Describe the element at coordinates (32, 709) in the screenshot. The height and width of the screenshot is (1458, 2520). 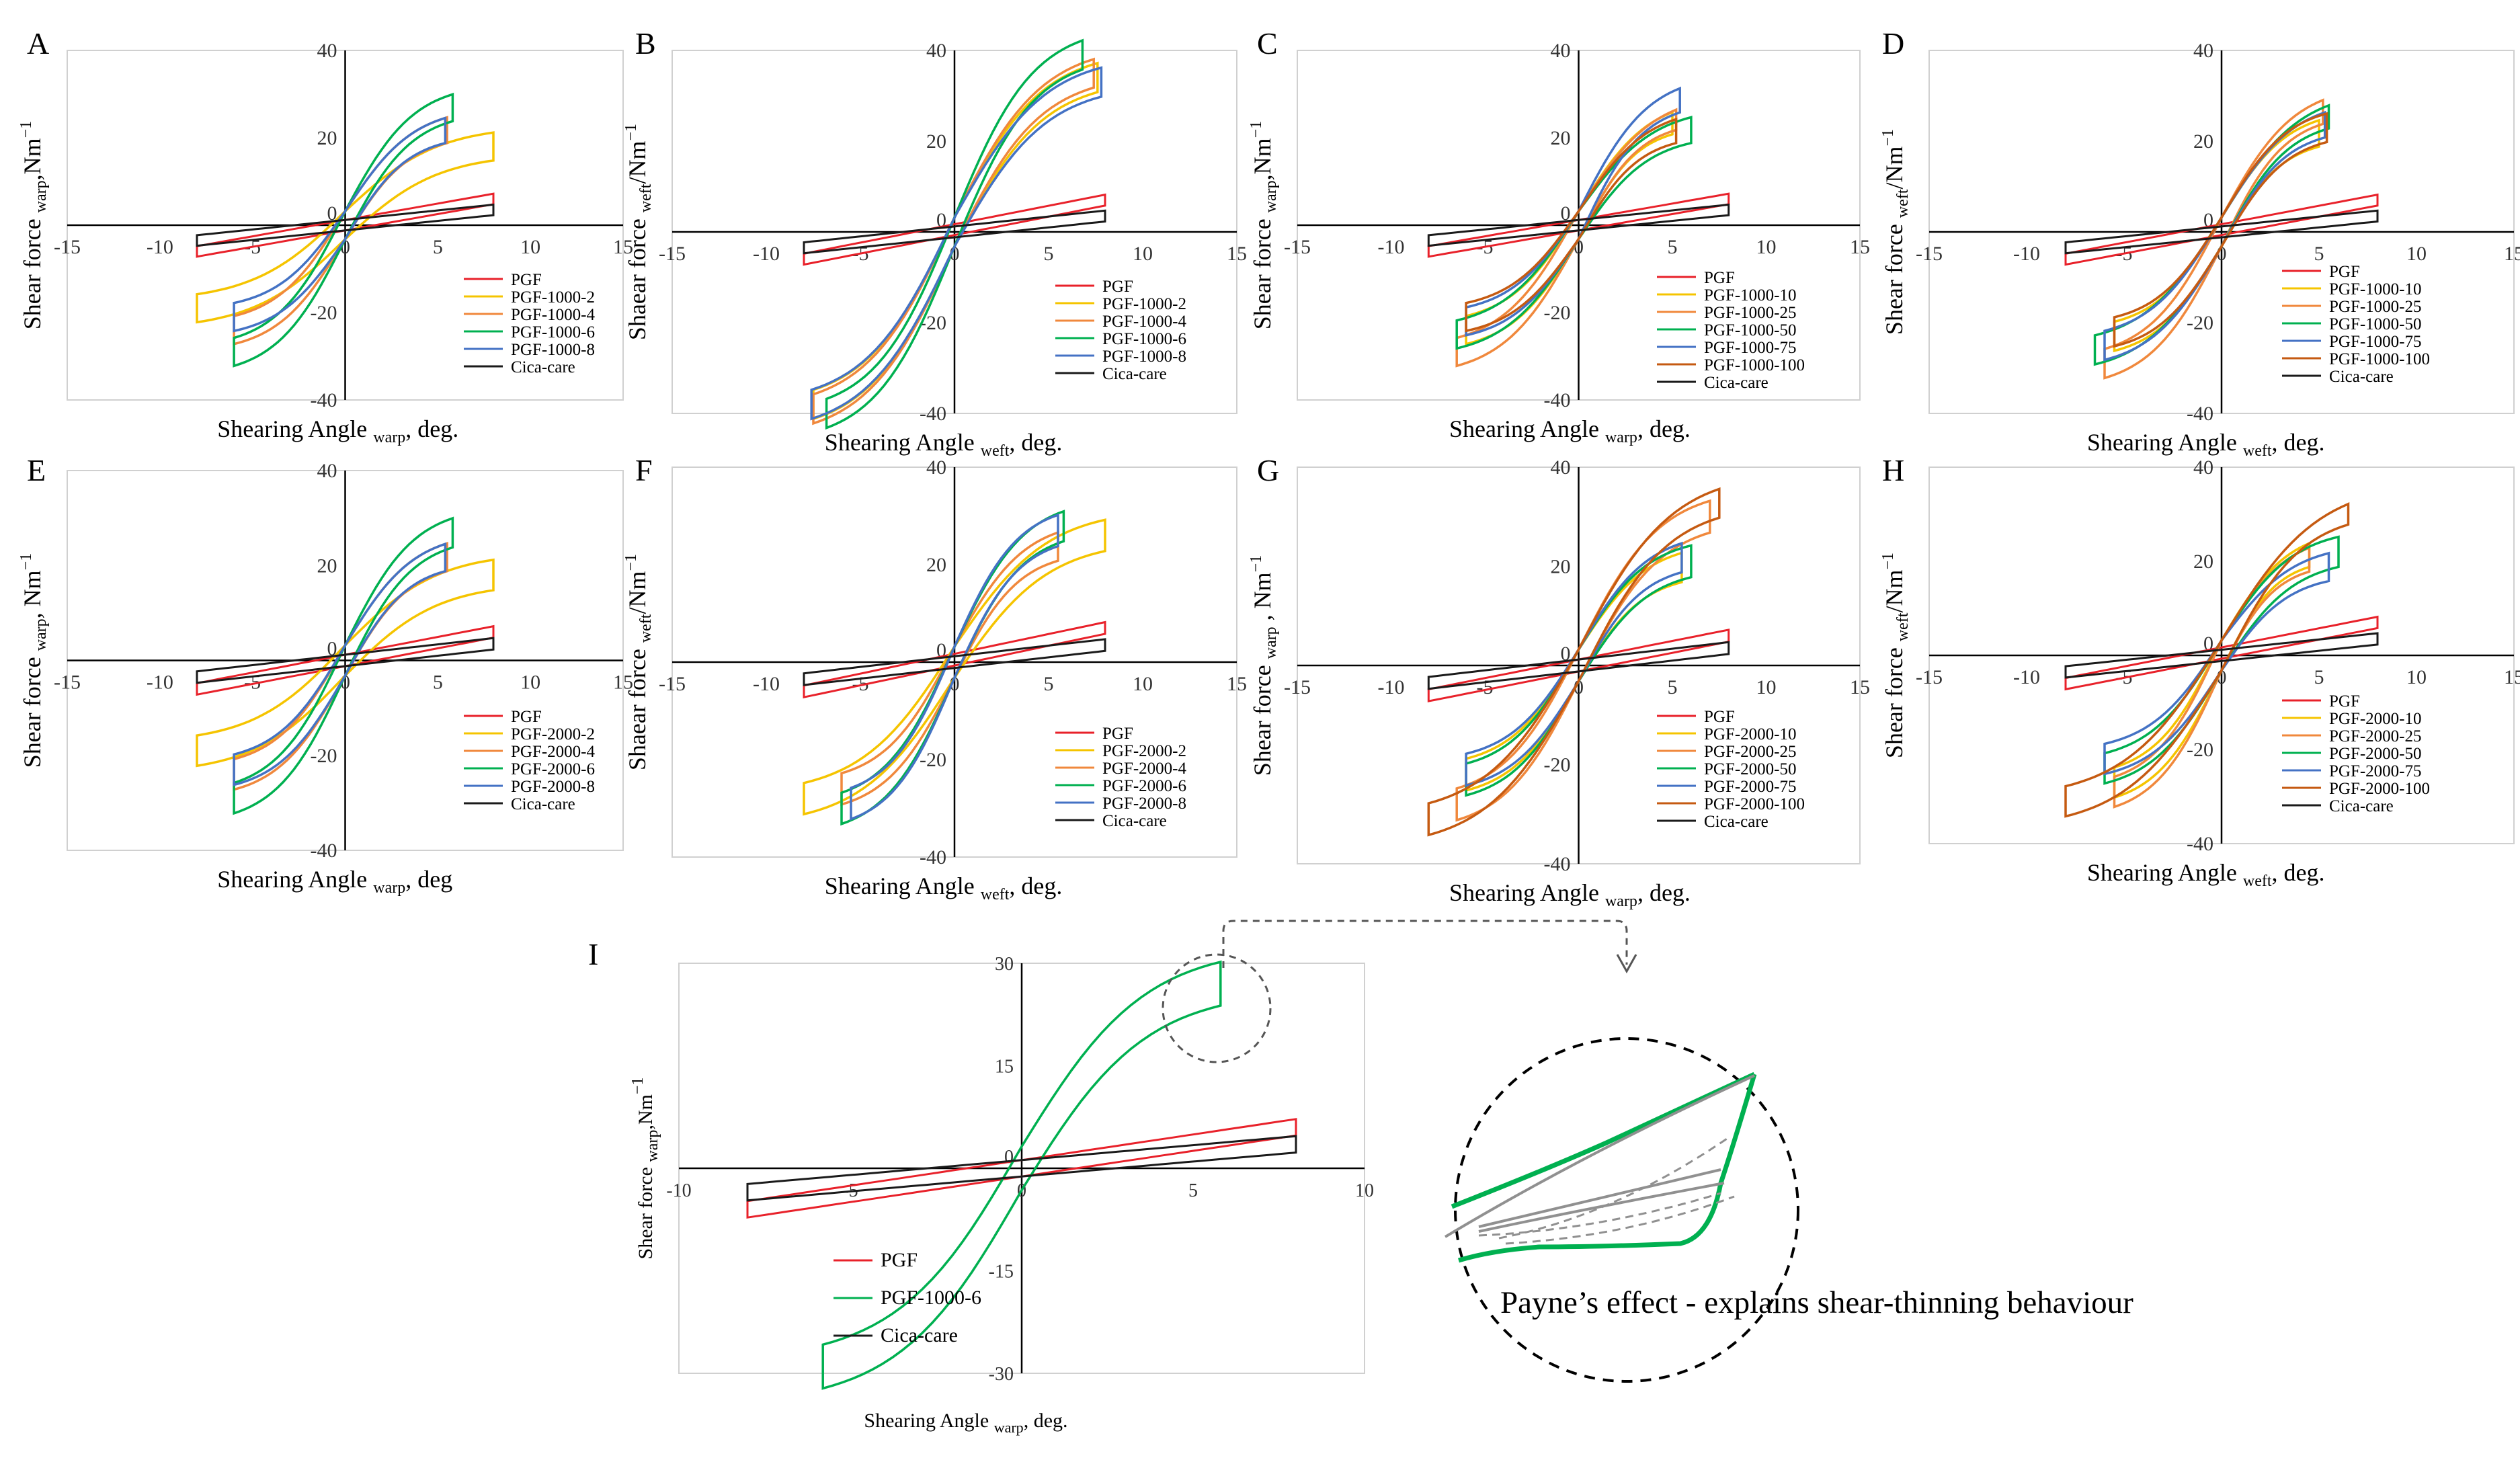
I see `y-axis-label-main: Shear force` at that location.